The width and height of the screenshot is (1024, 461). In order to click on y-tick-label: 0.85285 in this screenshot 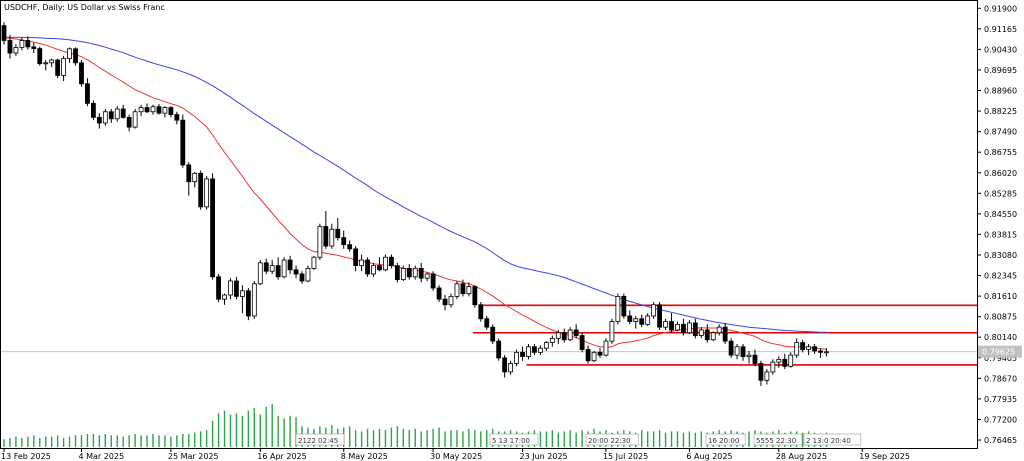, I will do `click(1000, 193)`.